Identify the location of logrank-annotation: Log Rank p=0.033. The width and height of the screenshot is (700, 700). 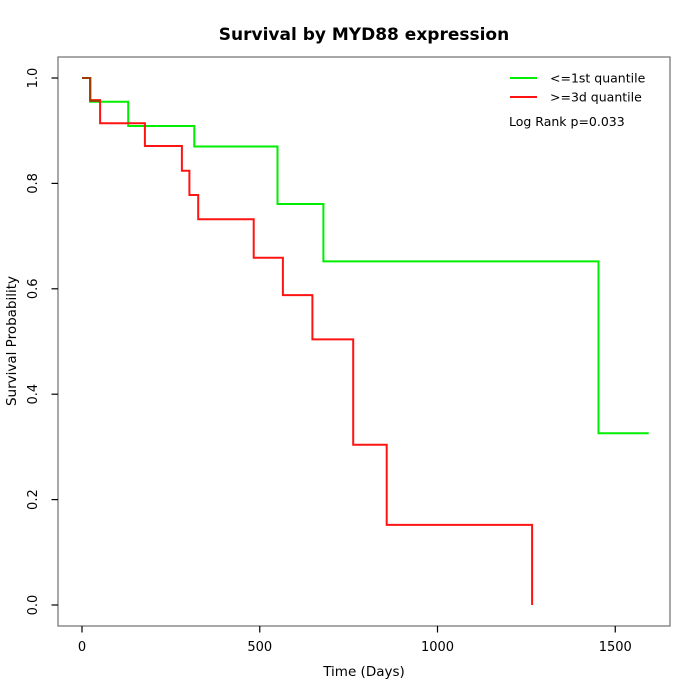
(567, 121).